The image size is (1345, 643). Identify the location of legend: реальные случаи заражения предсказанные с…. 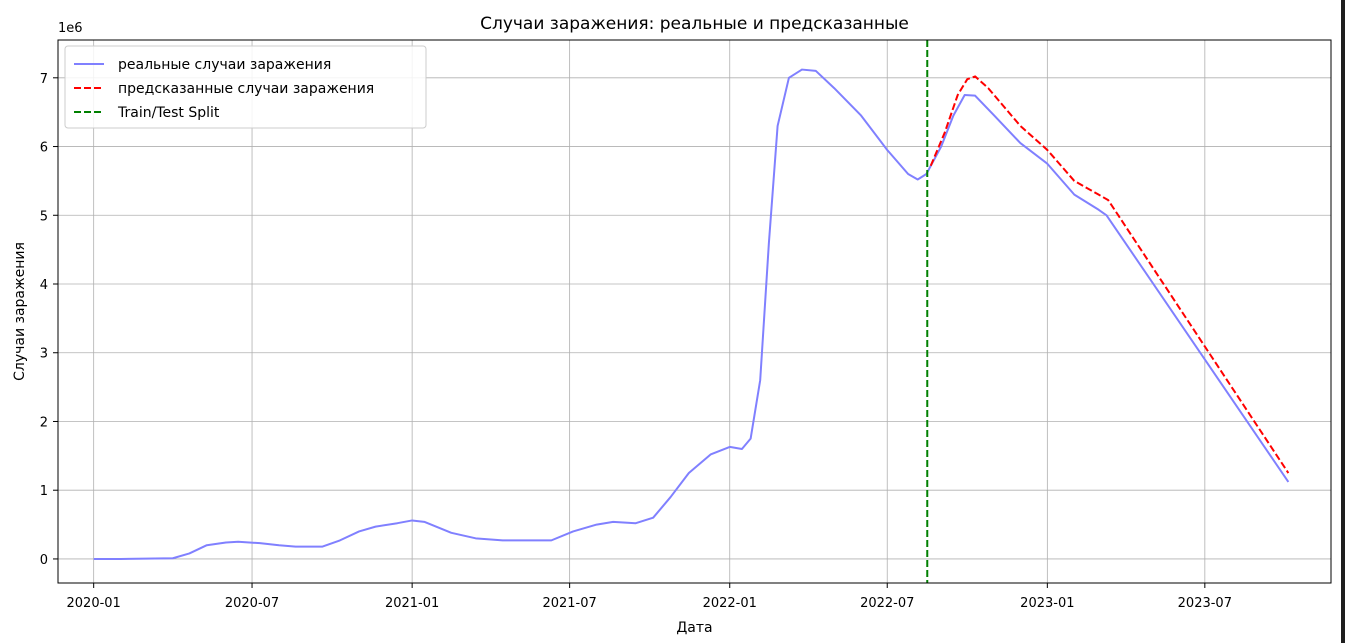
(245, 87).